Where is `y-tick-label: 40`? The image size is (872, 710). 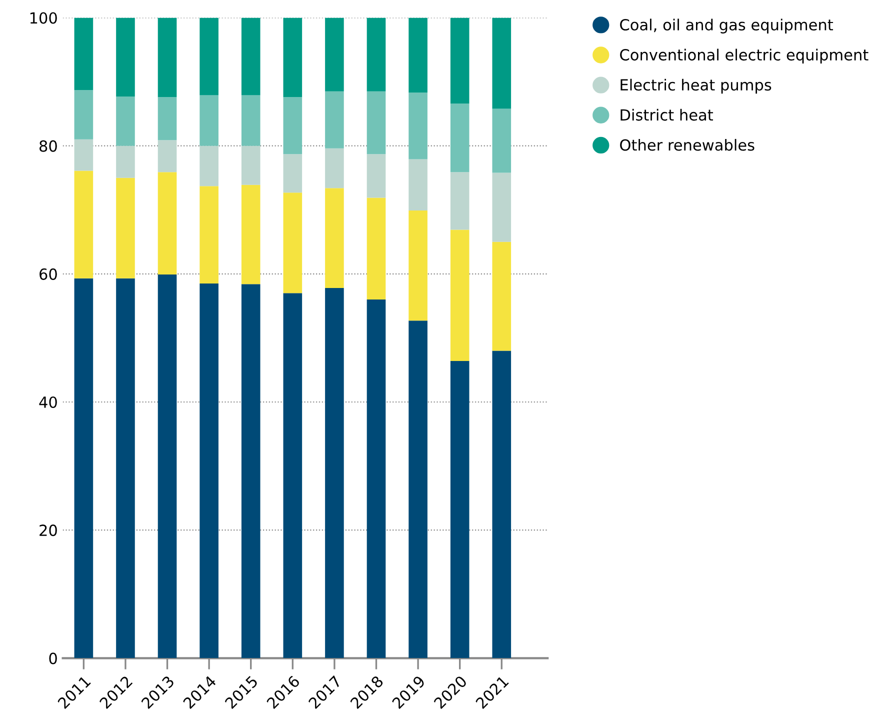
y-tick-label: 40 is located at coordinates (48, 402).